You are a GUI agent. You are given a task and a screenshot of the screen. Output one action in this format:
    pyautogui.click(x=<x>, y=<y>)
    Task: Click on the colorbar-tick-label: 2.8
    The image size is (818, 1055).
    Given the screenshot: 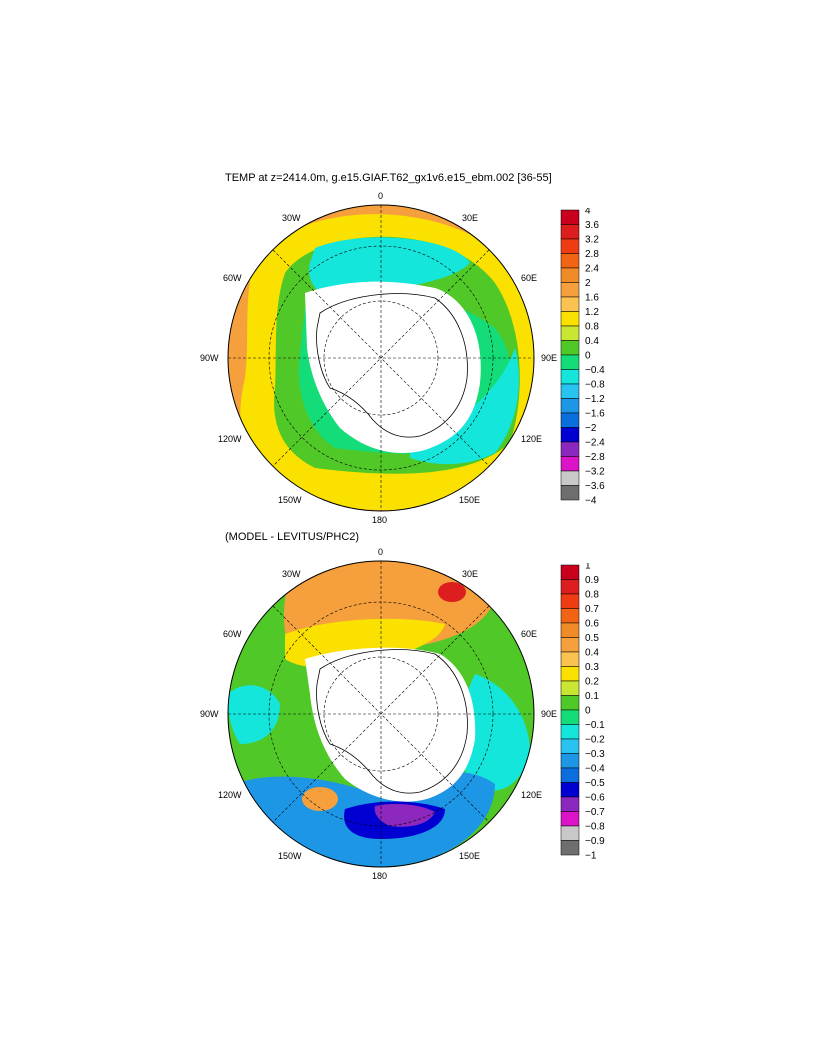 What is the action you would take?
    pyautogui.click(x=592, y=254)
    